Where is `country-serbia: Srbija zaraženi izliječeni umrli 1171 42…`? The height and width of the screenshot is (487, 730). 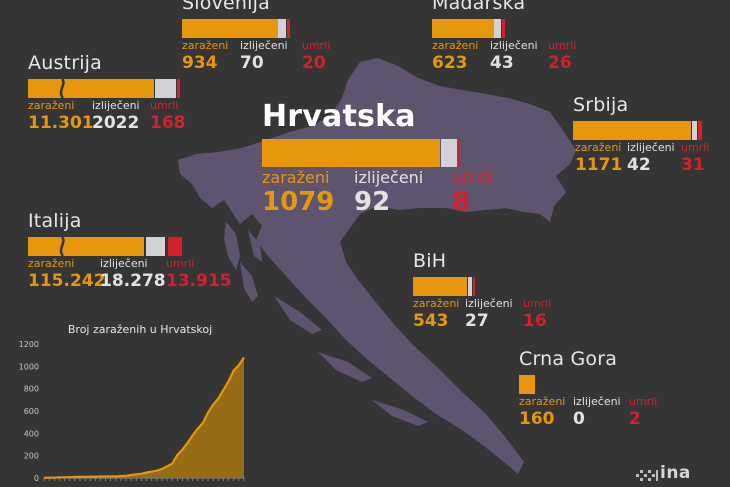 country-serbia: Srbija zaraženi izliječeni umrli 1171 42… is located at coordinates (648, 139).